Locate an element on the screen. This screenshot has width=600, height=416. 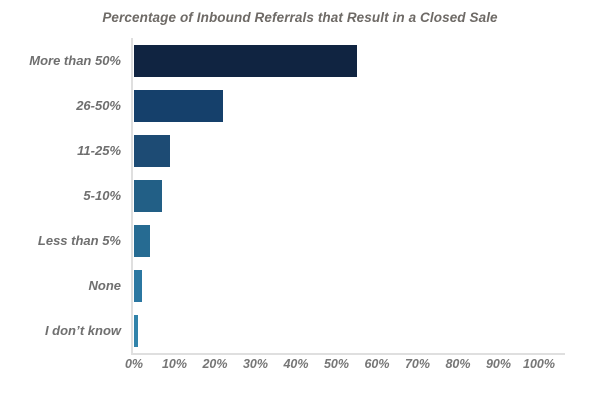
x-tick-label: 80% is located at coordinates (458, 364).